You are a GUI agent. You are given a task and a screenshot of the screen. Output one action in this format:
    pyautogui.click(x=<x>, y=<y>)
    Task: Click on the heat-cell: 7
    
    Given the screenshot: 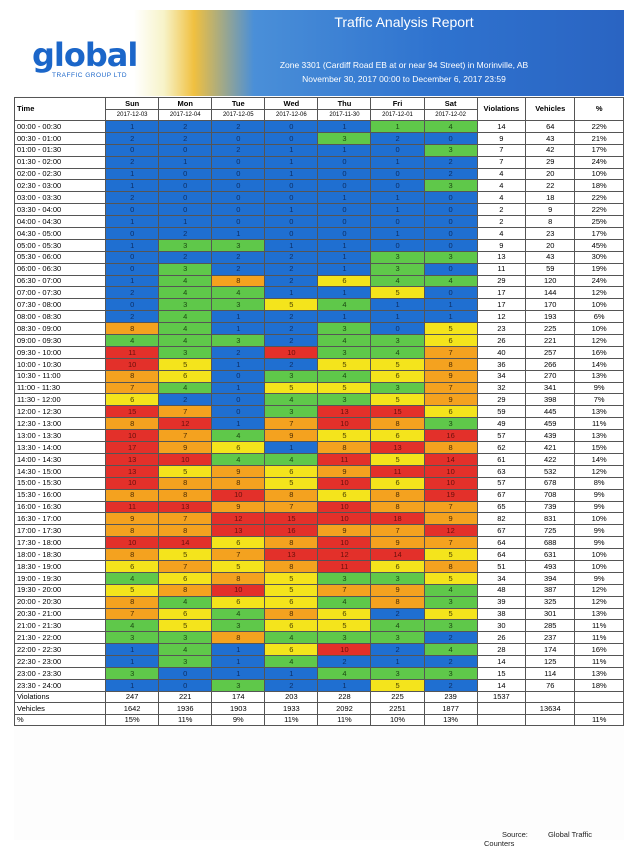 What is the action you would take?
    pyautogui.click(x=185, y=436)
    